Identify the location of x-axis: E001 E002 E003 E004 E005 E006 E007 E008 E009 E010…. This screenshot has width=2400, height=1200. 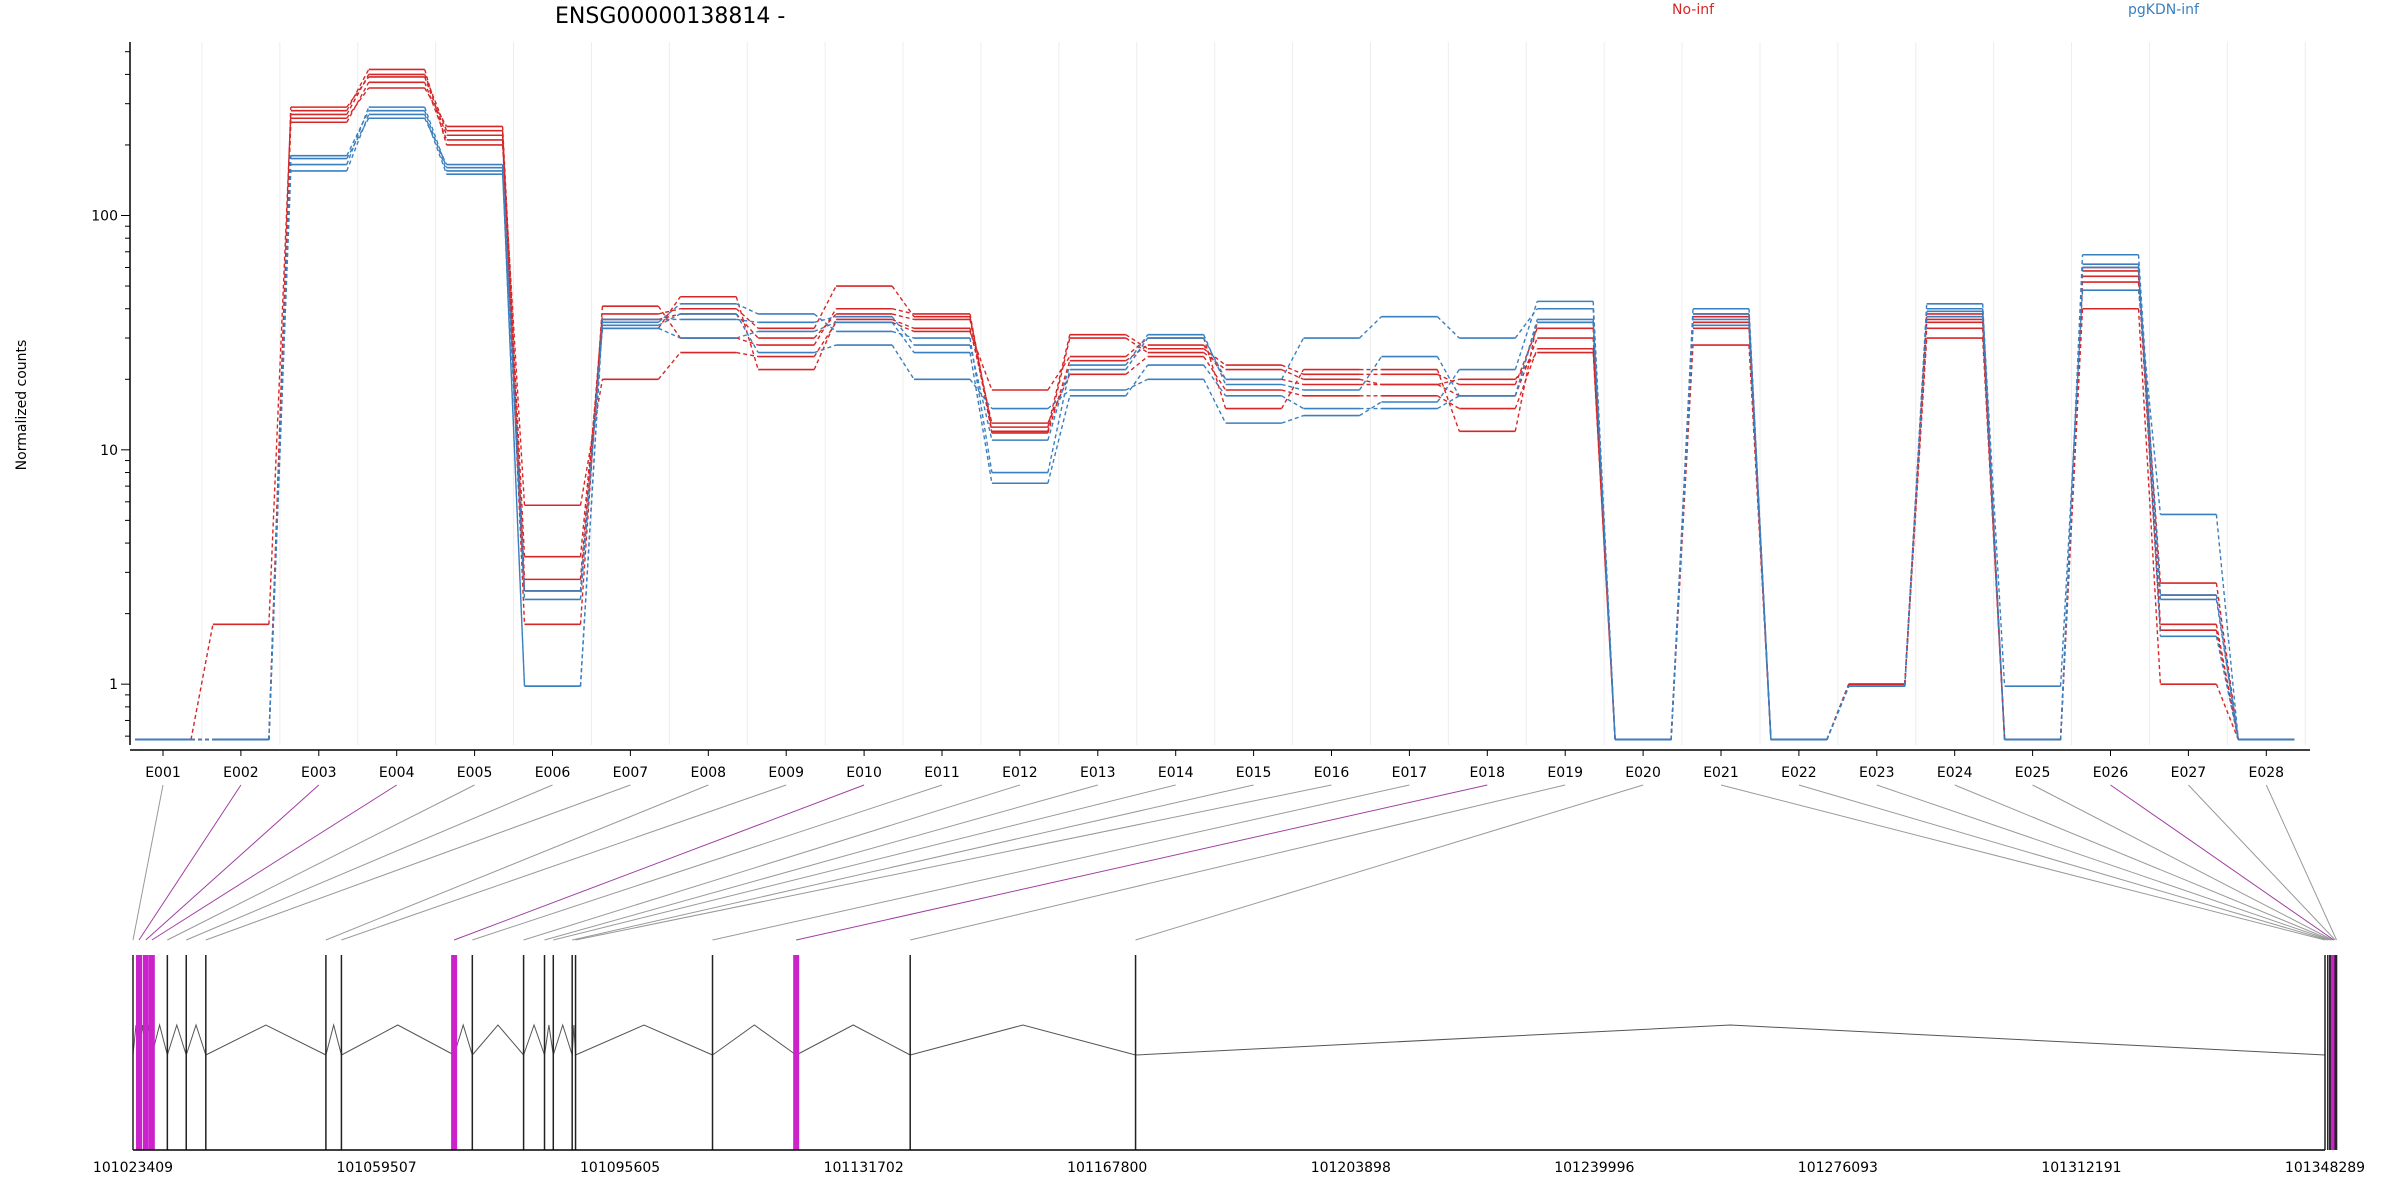
(1220, 765).